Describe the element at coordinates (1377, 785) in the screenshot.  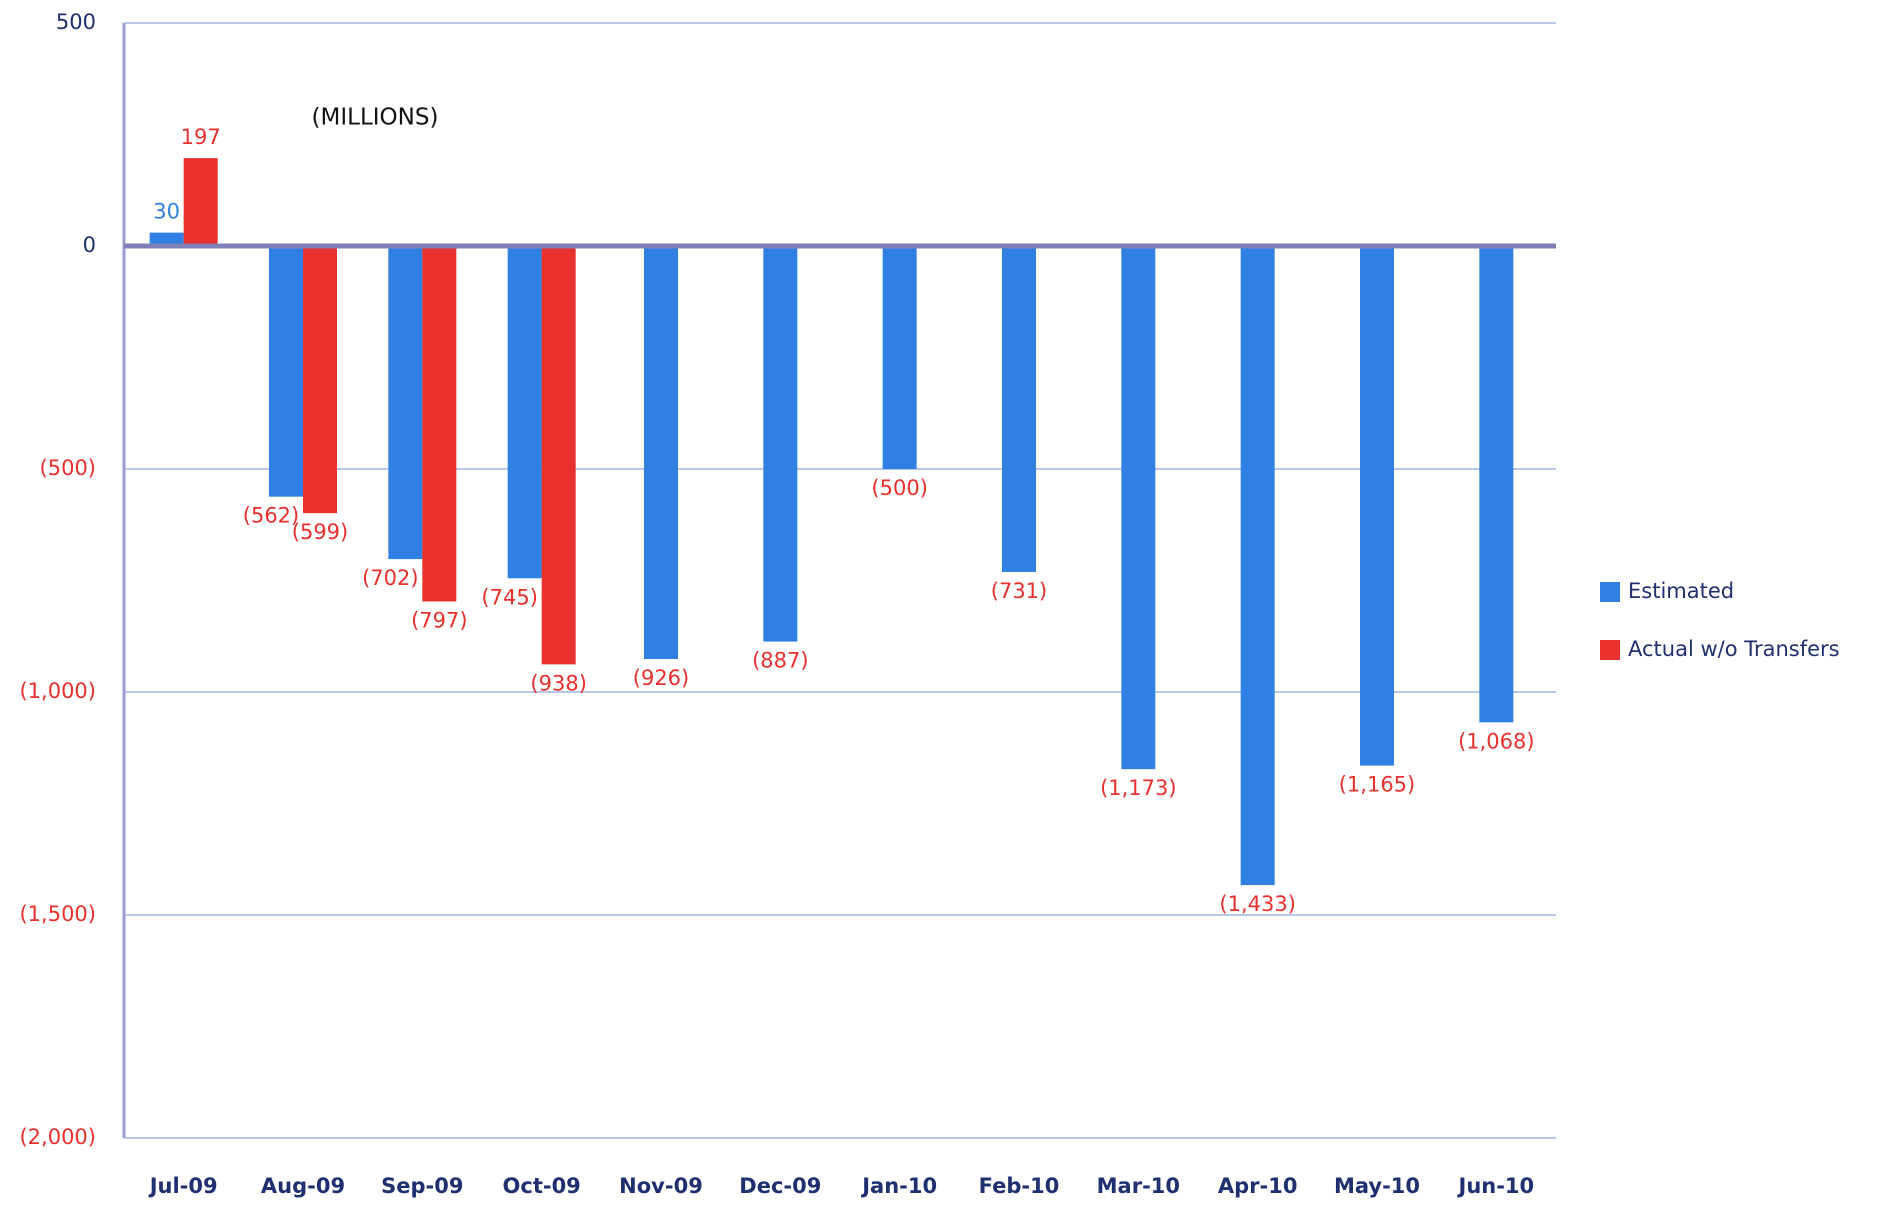
I see `value-label: (1,165)` at that location.